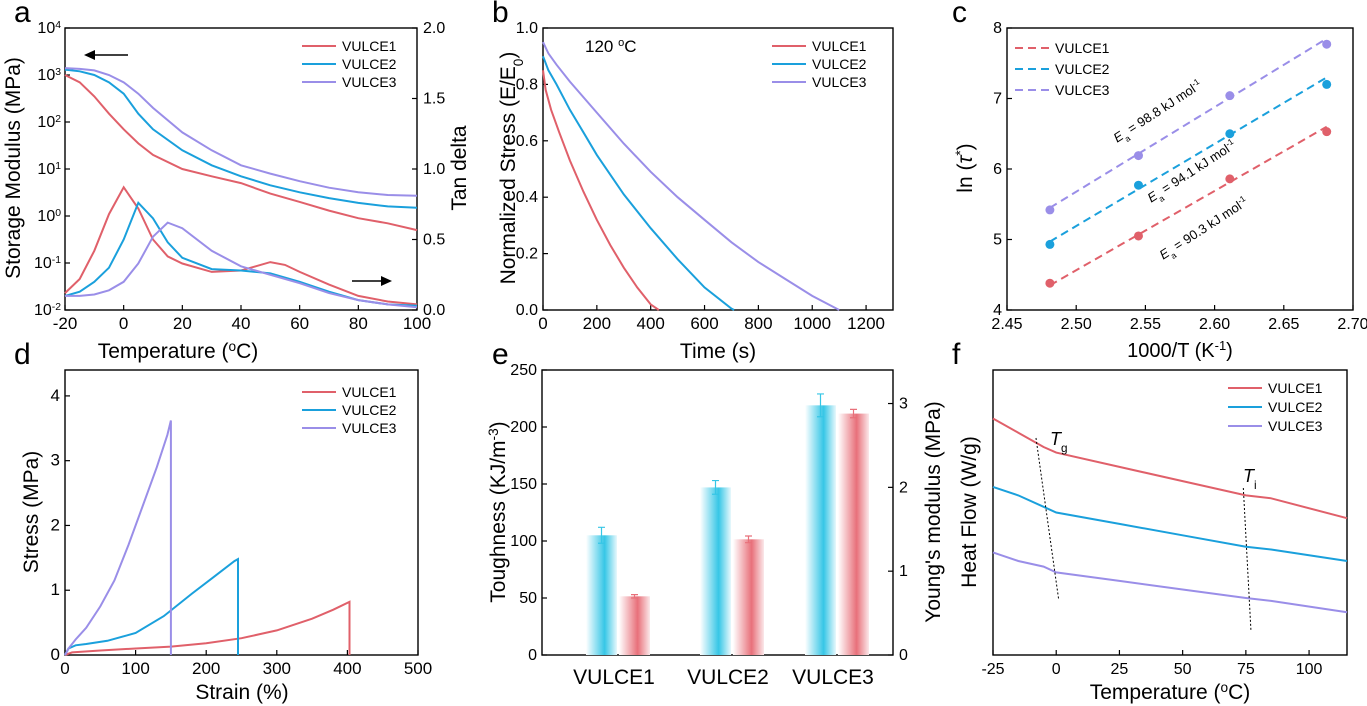  I want to click on d-xtick-label: 500, so click(418, 668).